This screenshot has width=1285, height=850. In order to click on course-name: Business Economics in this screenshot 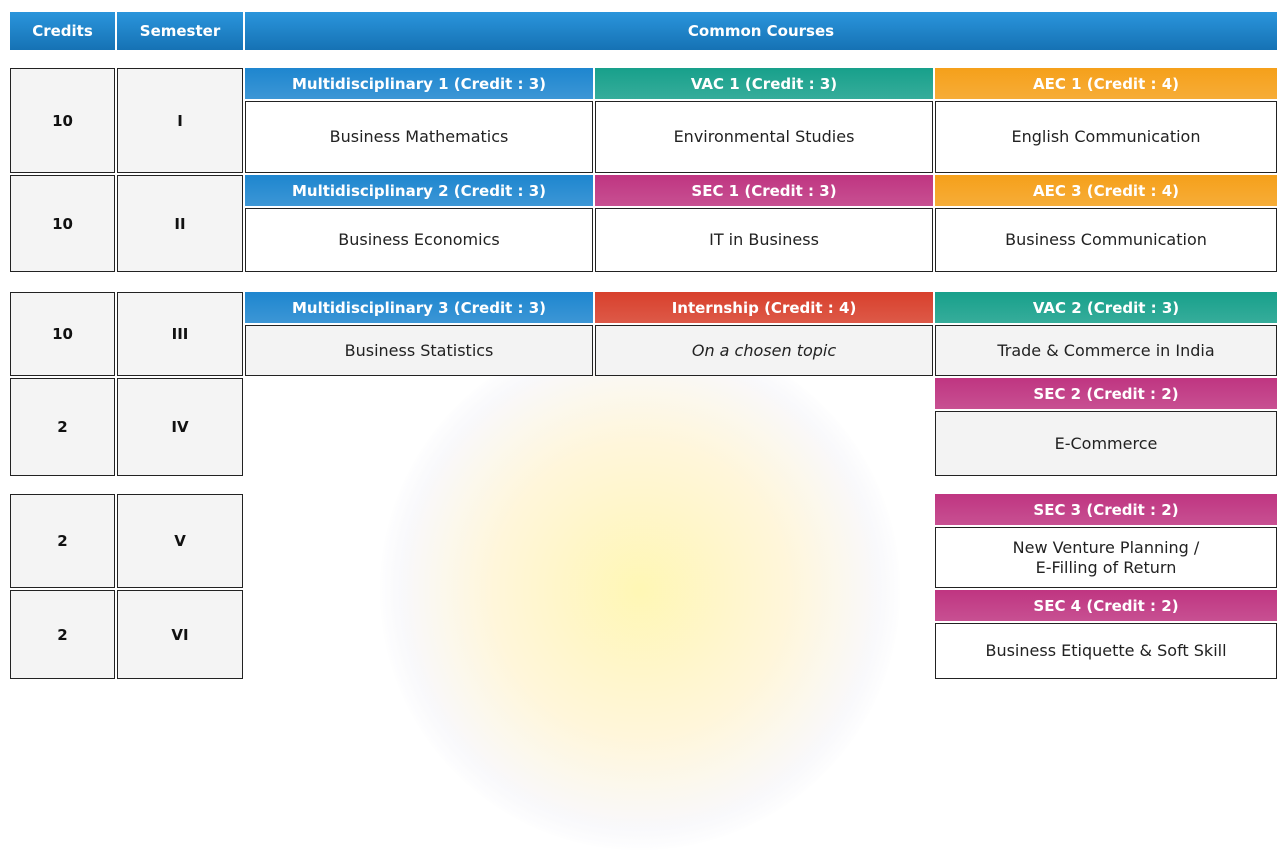, I will do `click(419, 240)`.